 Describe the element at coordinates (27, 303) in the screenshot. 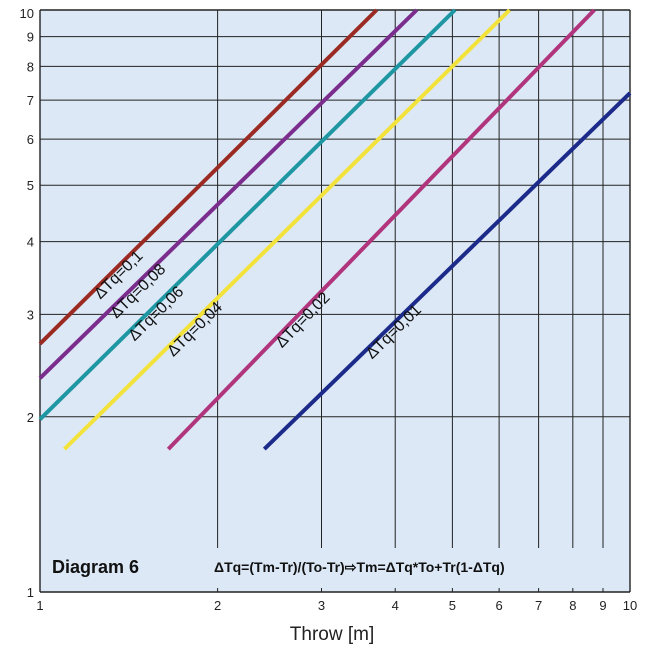

I see `y-tick-labels: 1 2 3 4 5 6 7 8 9 10` at that location.